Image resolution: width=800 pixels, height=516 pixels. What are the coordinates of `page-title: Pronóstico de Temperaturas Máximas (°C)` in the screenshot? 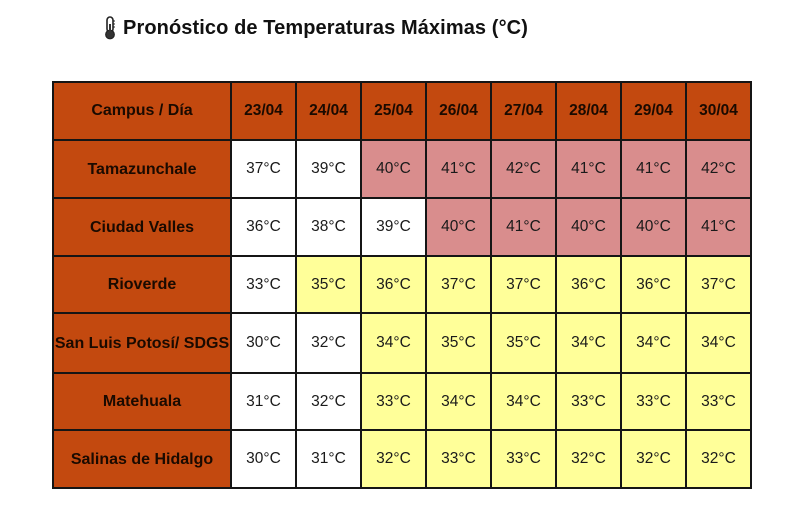 It's located at (325, 27).